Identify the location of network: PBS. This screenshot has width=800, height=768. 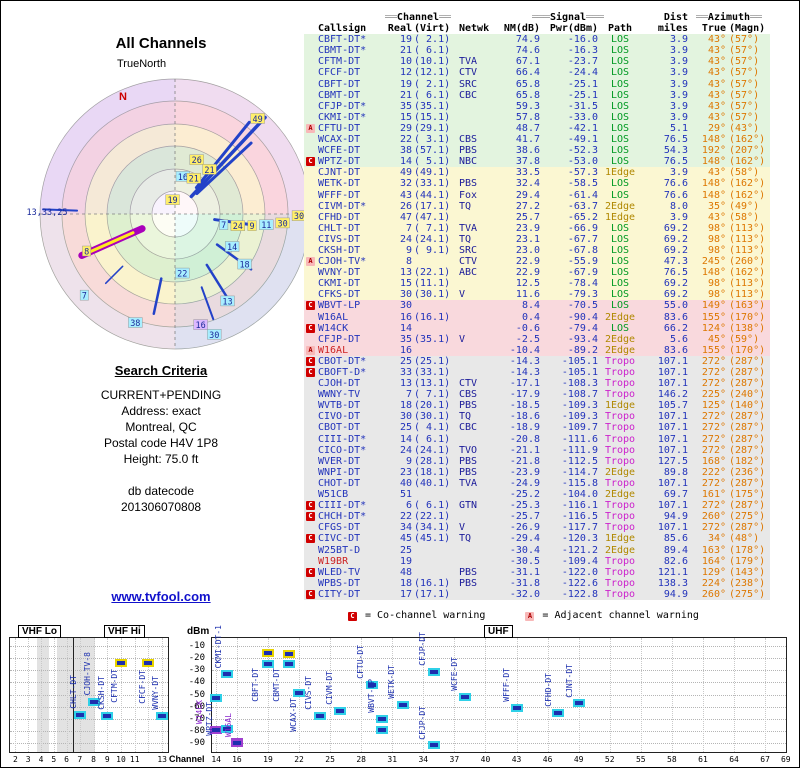
(468, 572).